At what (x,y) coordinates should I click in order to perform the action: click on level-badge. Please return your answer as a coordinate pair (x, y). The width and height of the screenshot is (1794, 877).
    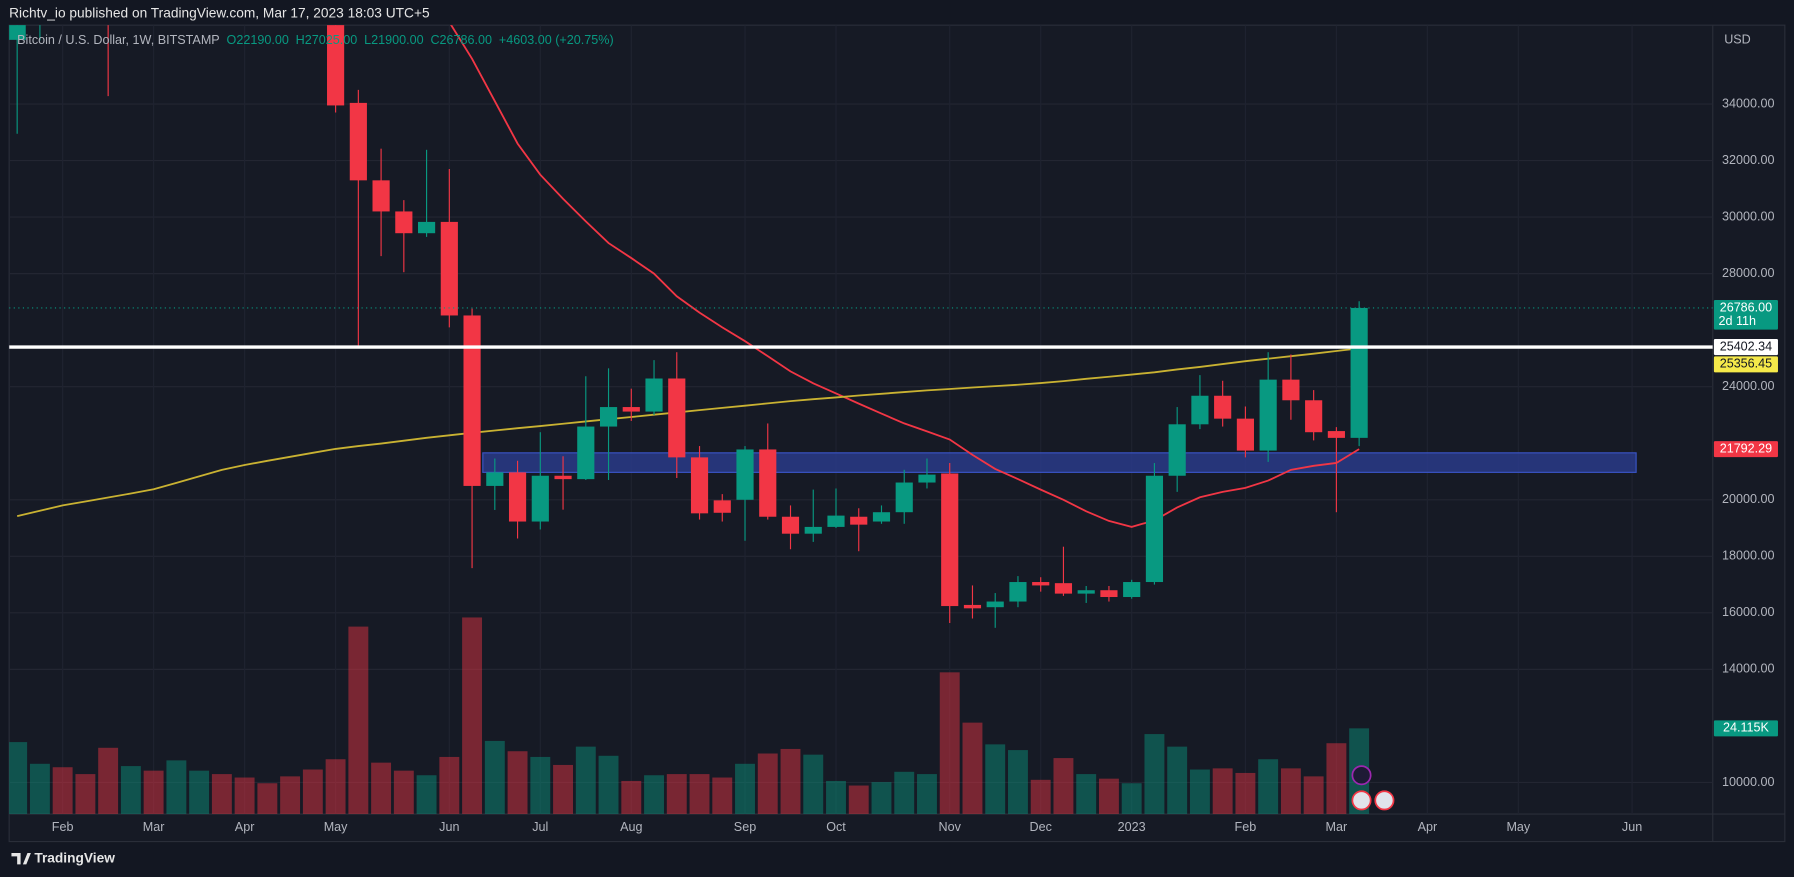
    Looking at the image, I should click on (1745, 347).